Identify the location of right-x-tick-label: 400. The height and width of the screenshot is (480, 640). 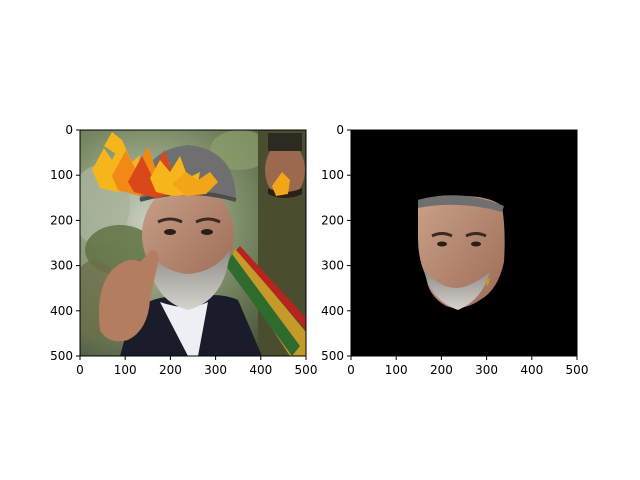
(531, 370).